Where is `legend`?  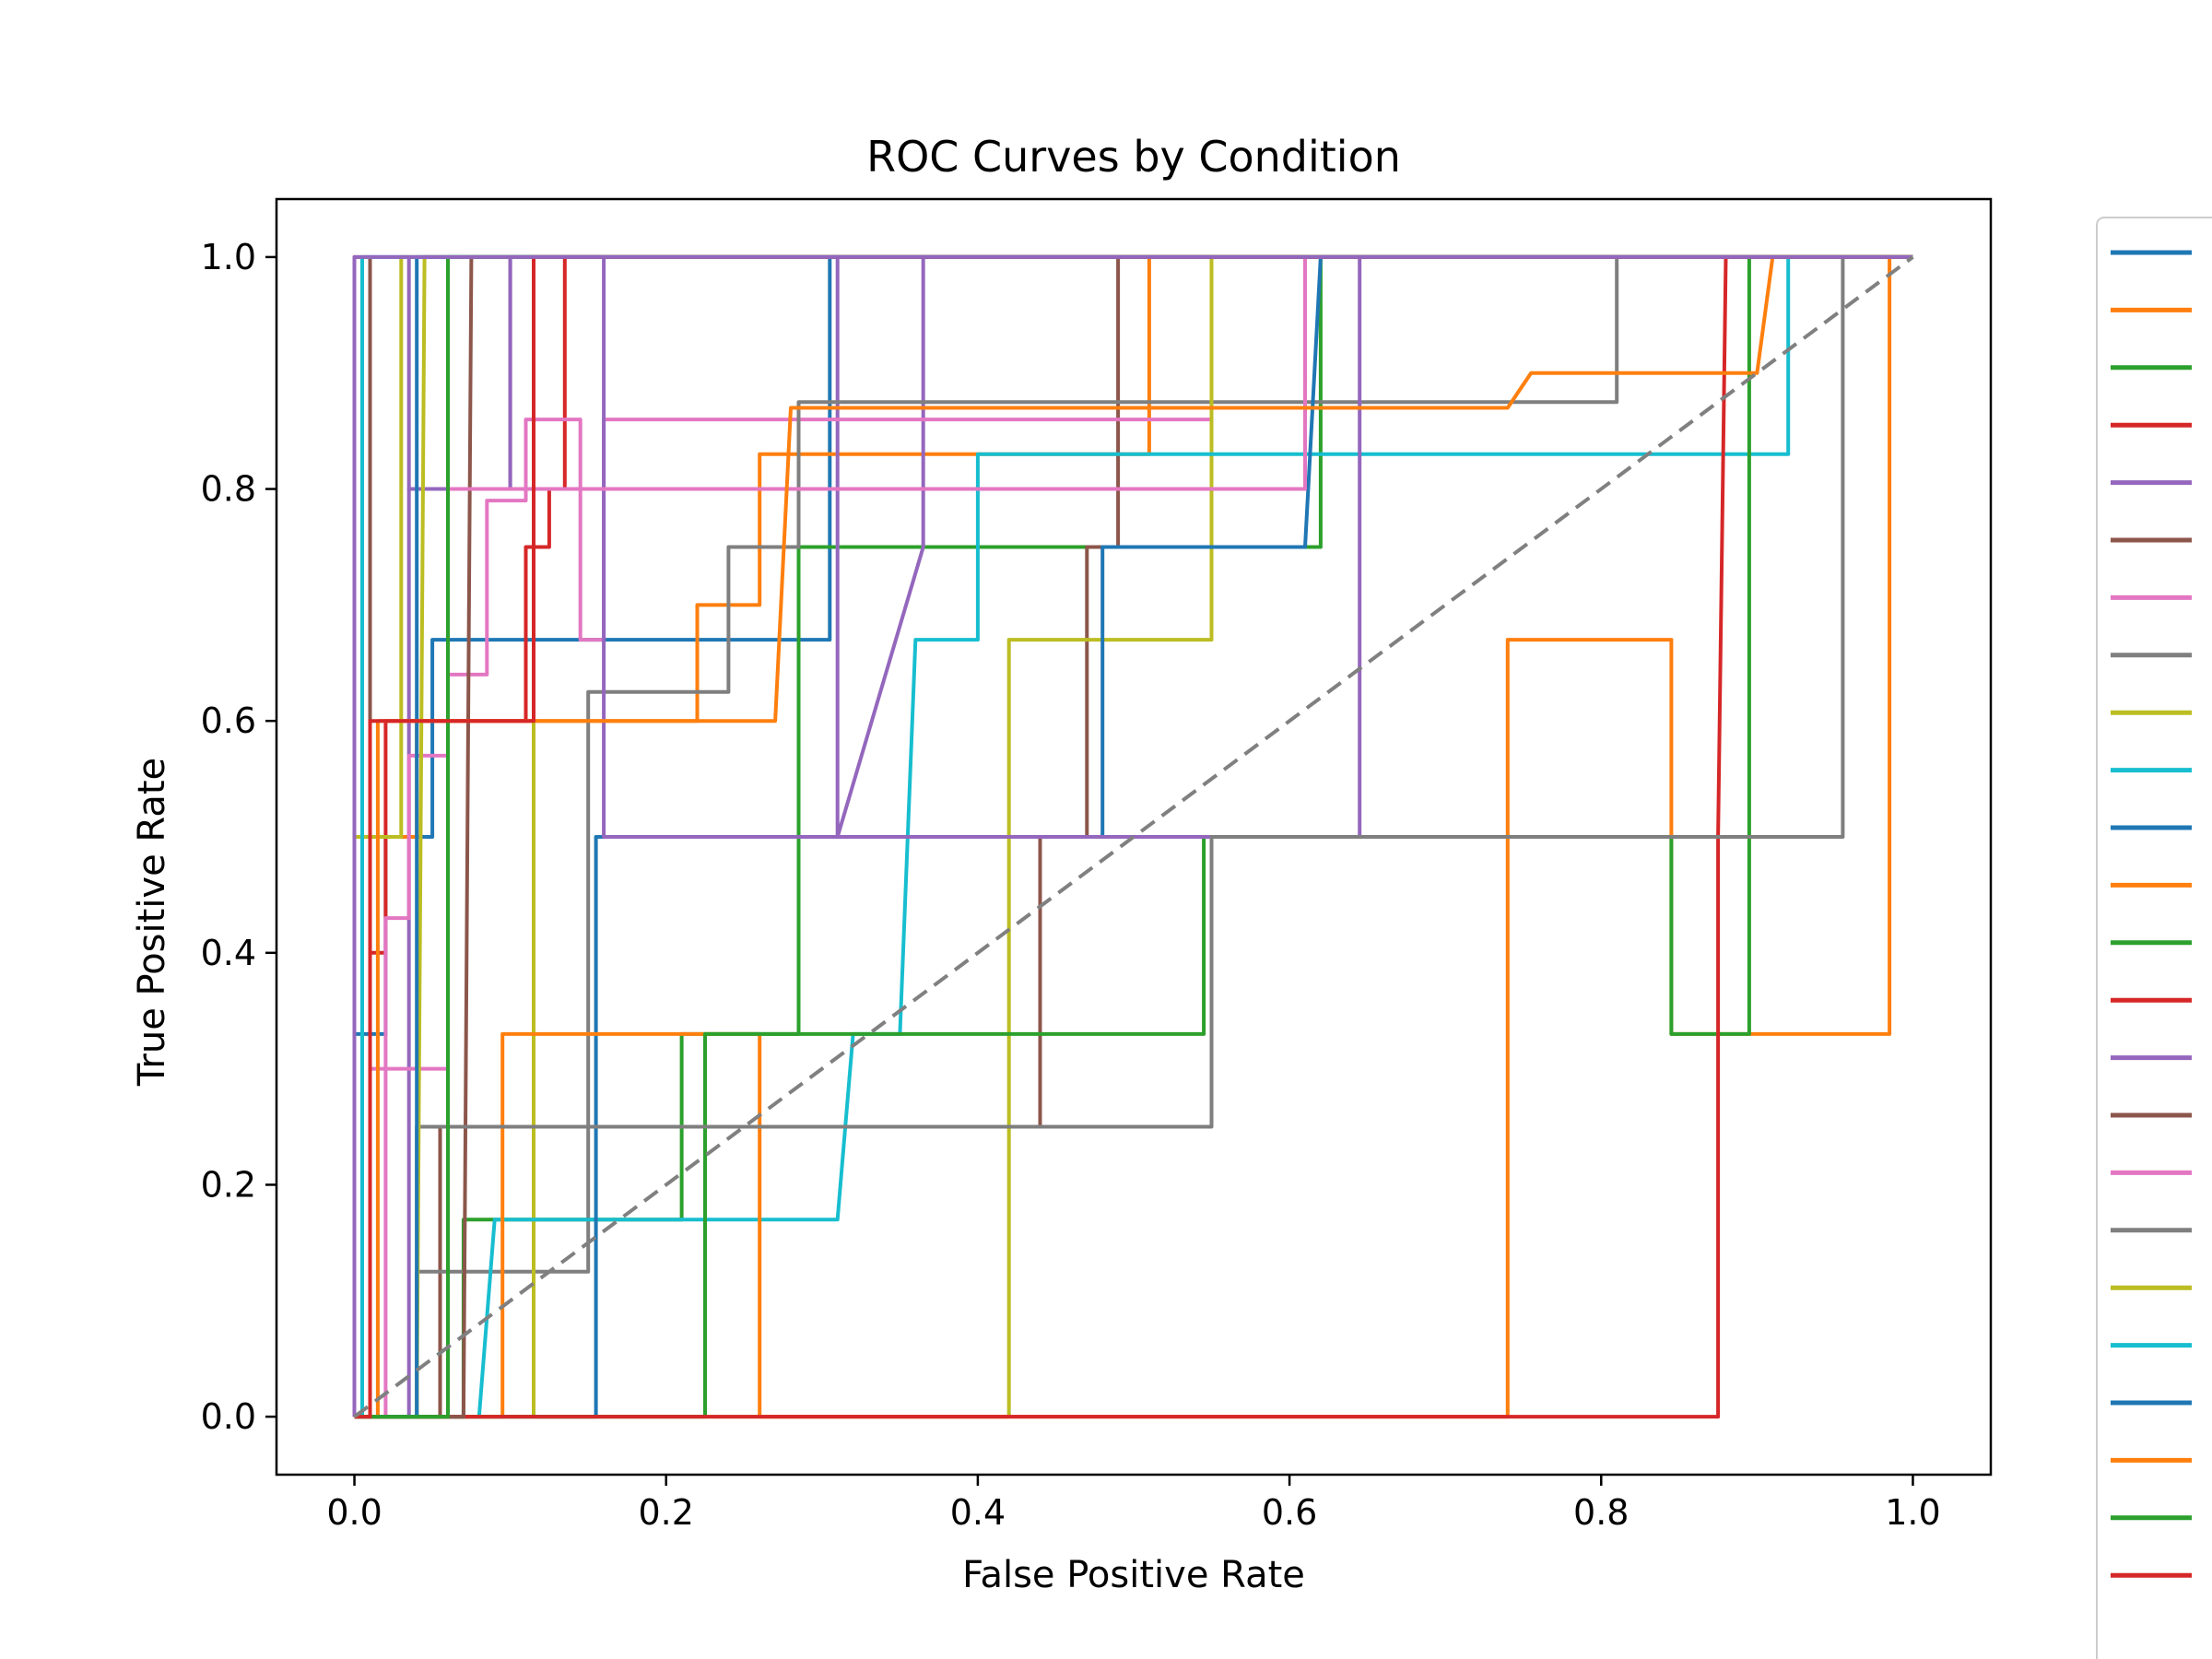 legend is located at coordinates (2154, 938).